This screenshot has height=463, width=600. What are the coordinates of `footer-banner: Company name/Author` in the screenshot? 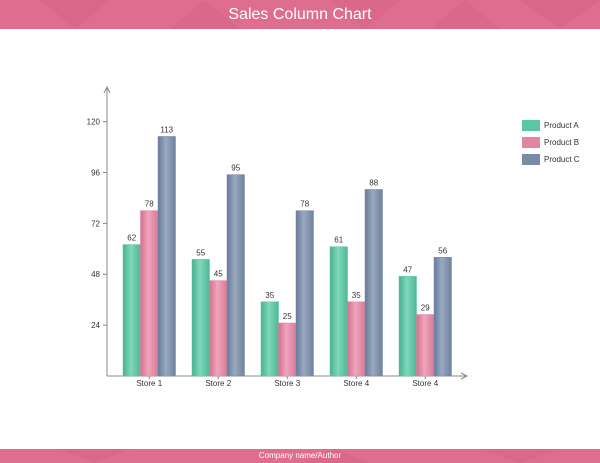 It's located at (300, 456).